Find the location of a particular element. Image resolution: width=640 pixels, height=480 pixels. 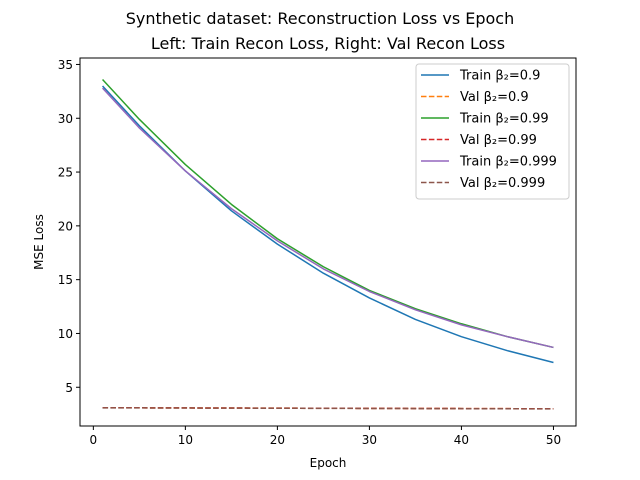

x-tick-label: 10 is located at coordinates (185, 440).